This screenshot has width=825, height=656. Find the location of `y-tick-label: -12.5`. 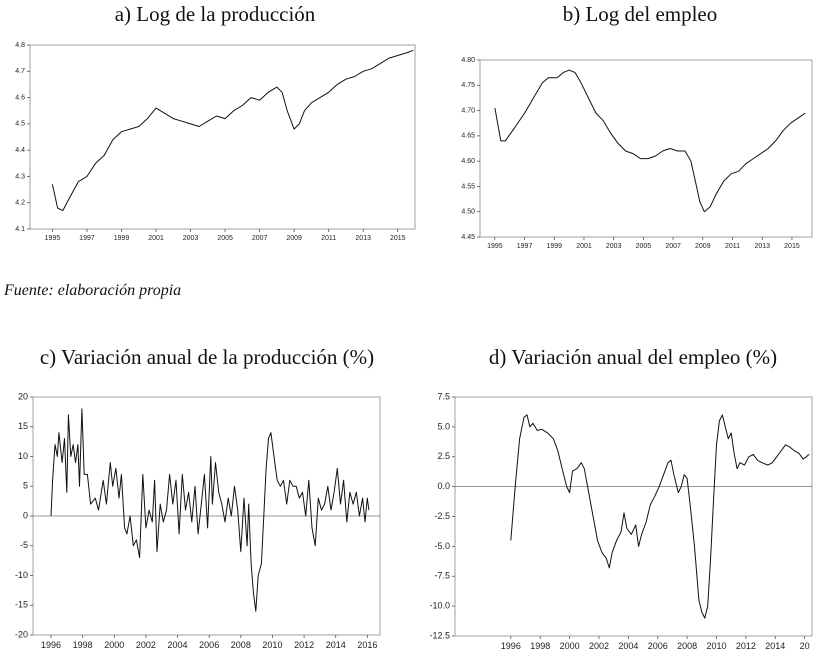

y-tick-label: -12.5 is located at coordinates (439, 635).